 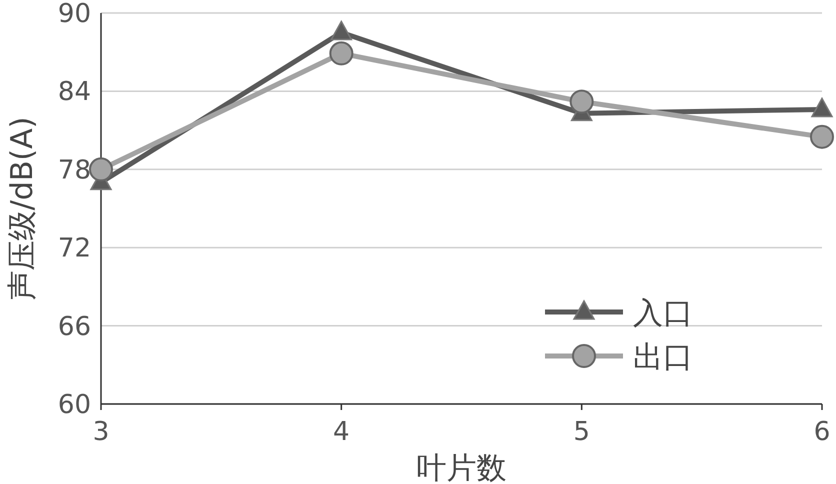 I want to click on x-tick-label: 3, so click(x=101, y=432).